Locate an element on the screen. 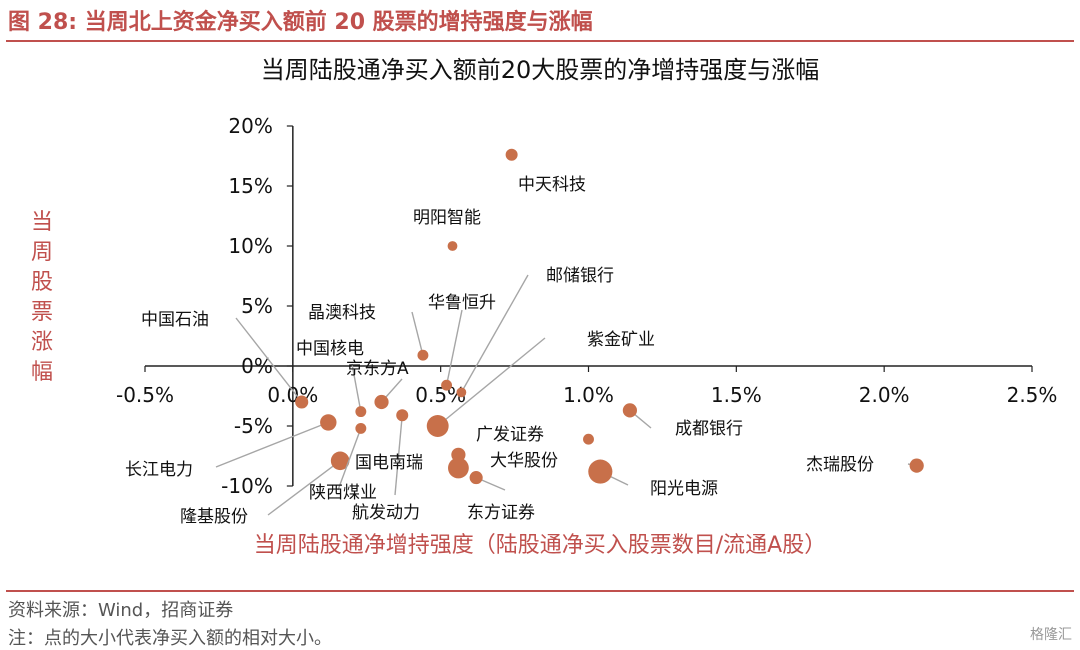 The height and width of the screenshot is (650, 1080). point-label: 阳光电源 is located at coordinates (684, 489).